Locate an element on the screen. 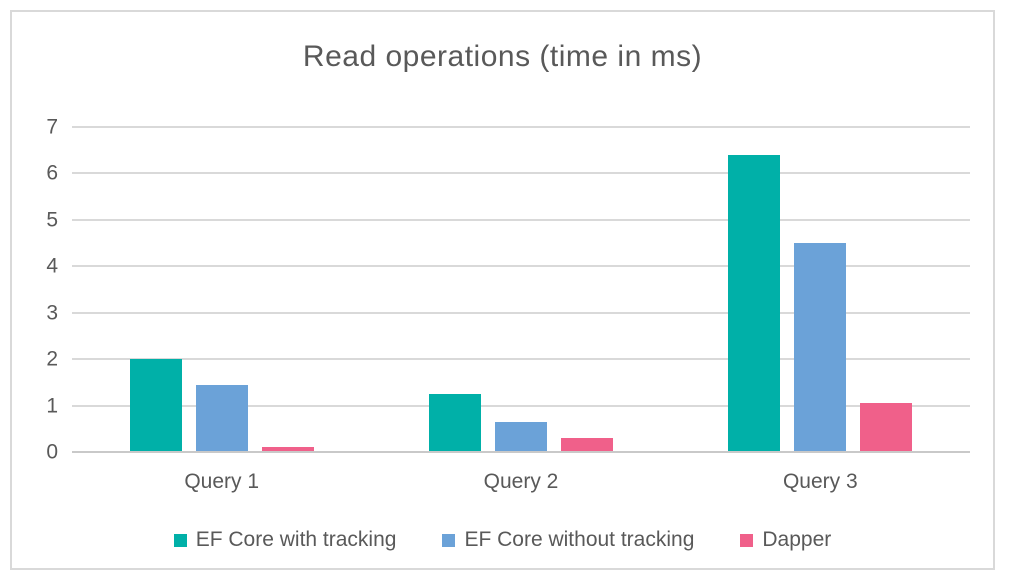 This screenshot has height=582, width=1009. x-axis-line is located at coordinates (521, 452).